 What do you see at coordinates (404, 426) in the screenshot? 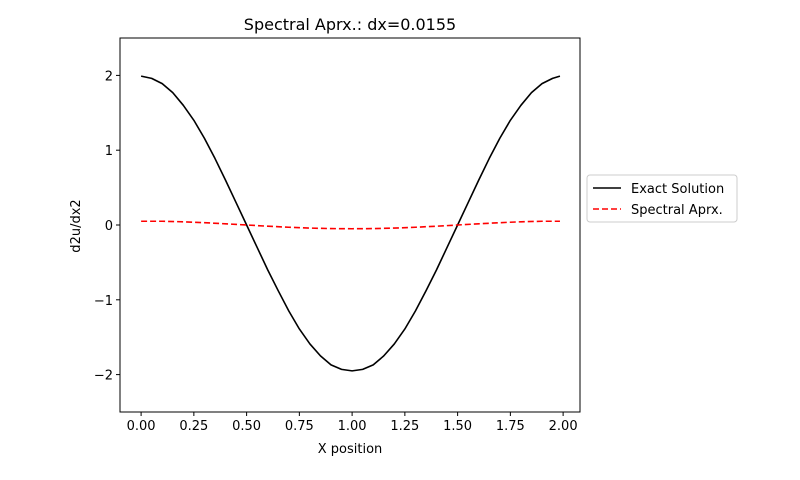
I see `x-tick-label: 1.25` at bounding box center [404, 426].